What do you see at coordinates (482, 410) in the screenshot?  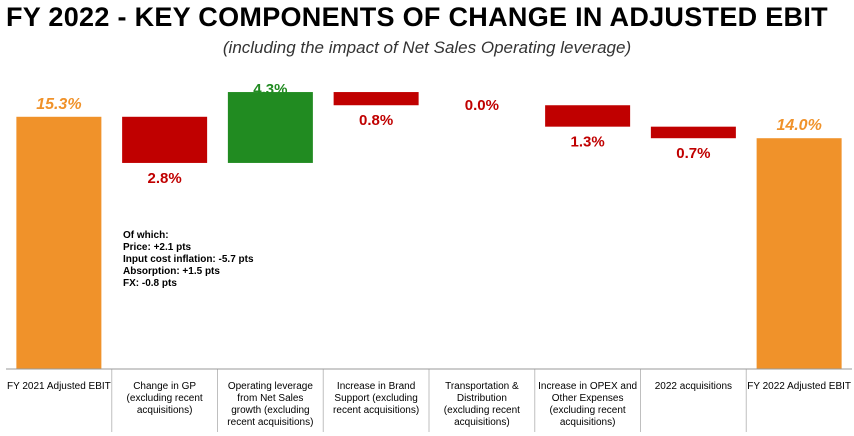 I see `category-label-4-2: (excluding recent` at bounding box center [482, 410].